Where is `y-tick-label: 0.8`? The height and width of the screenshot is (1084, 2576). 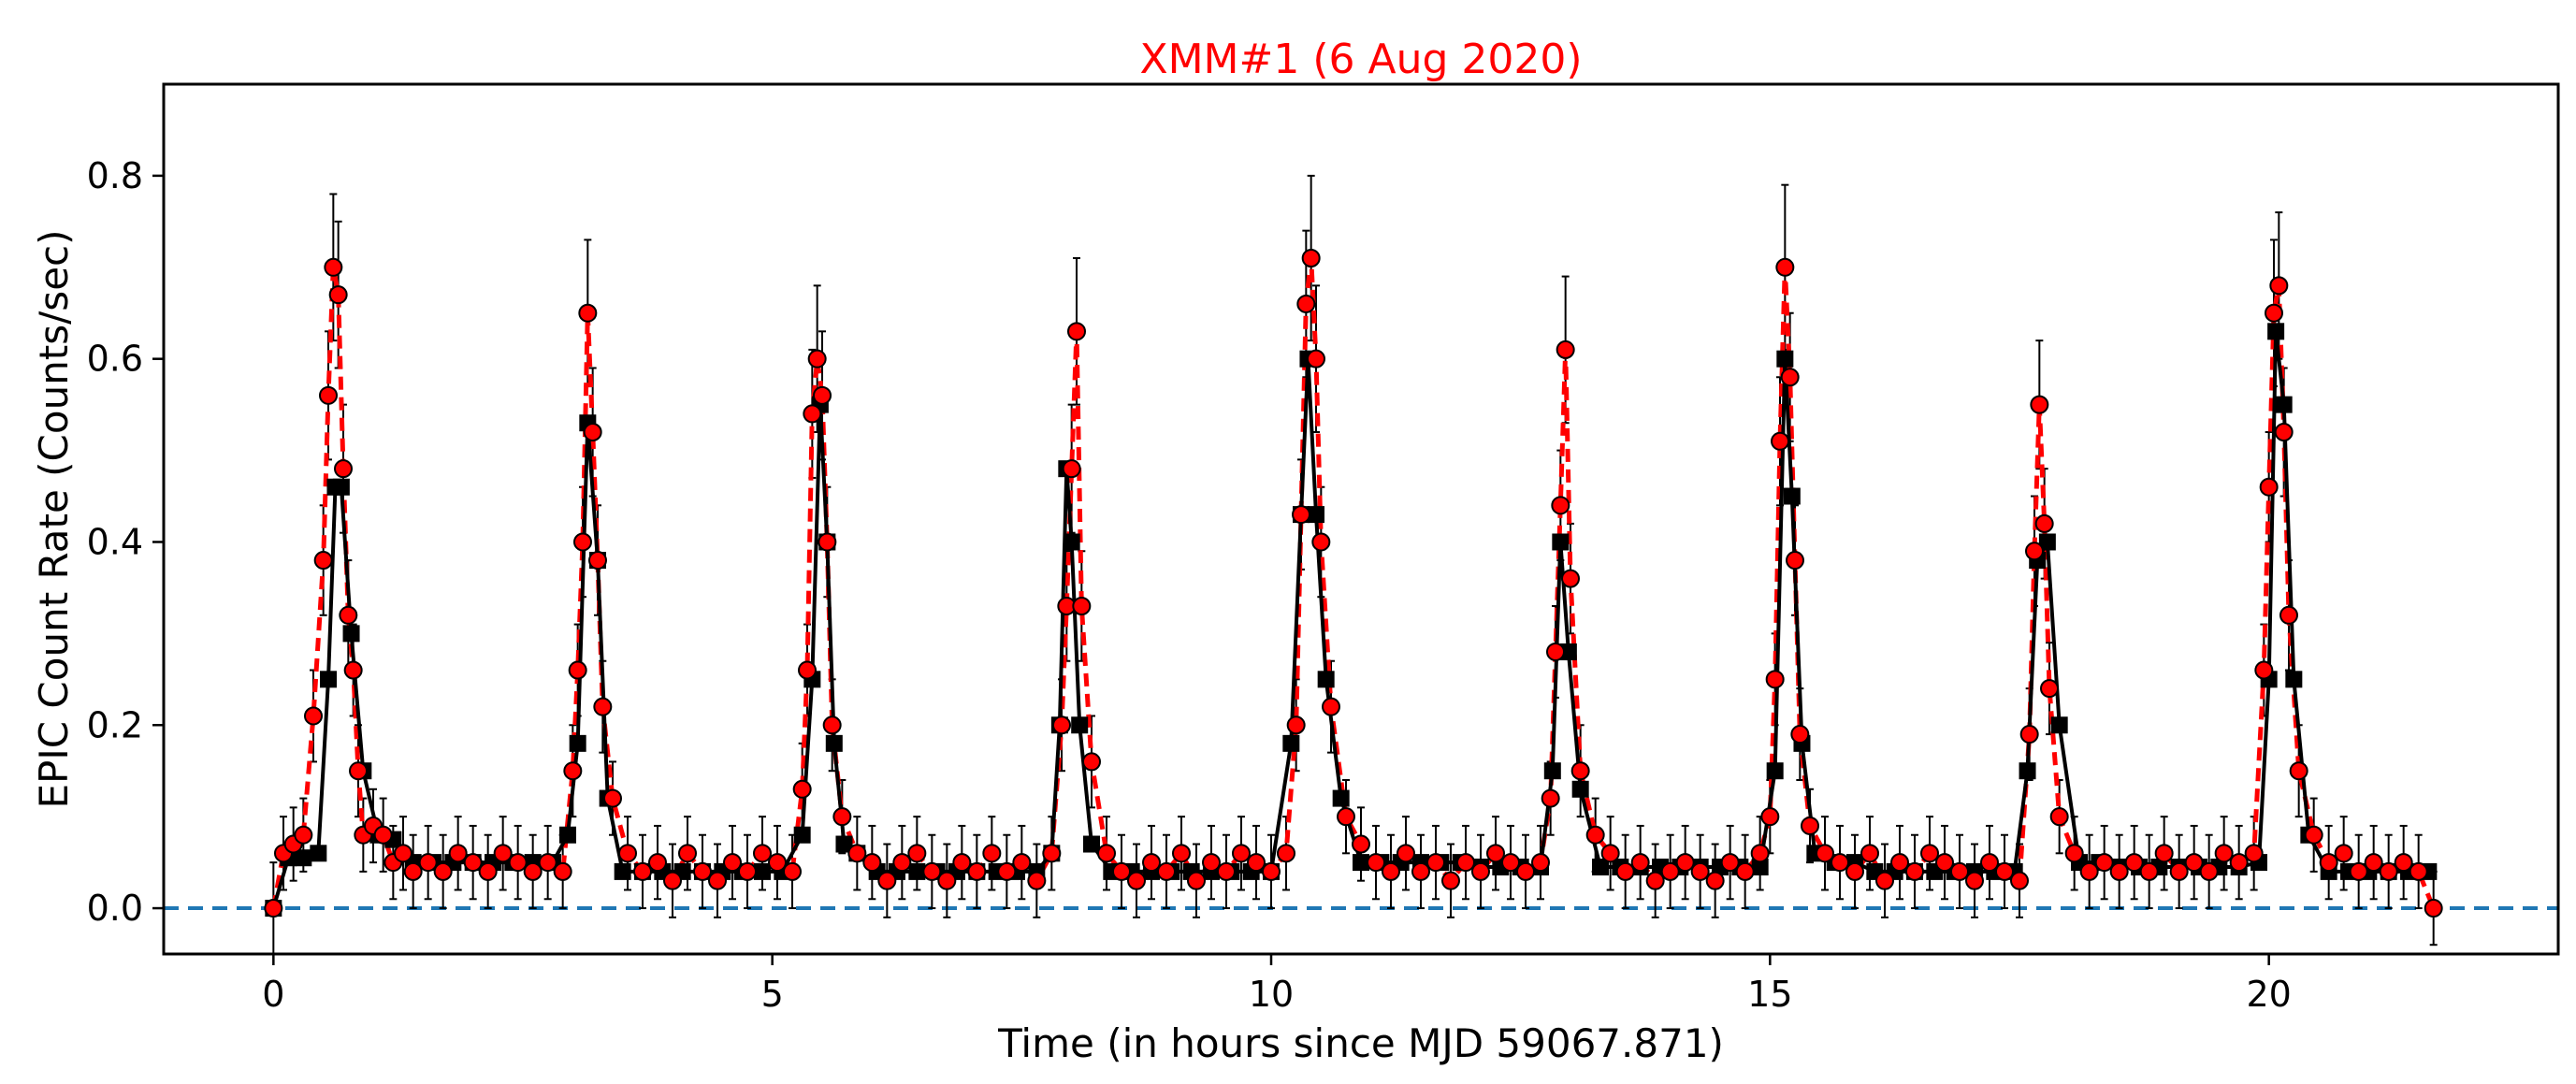 y-tick-label: 0.8 is located at coordinates (115, 176).